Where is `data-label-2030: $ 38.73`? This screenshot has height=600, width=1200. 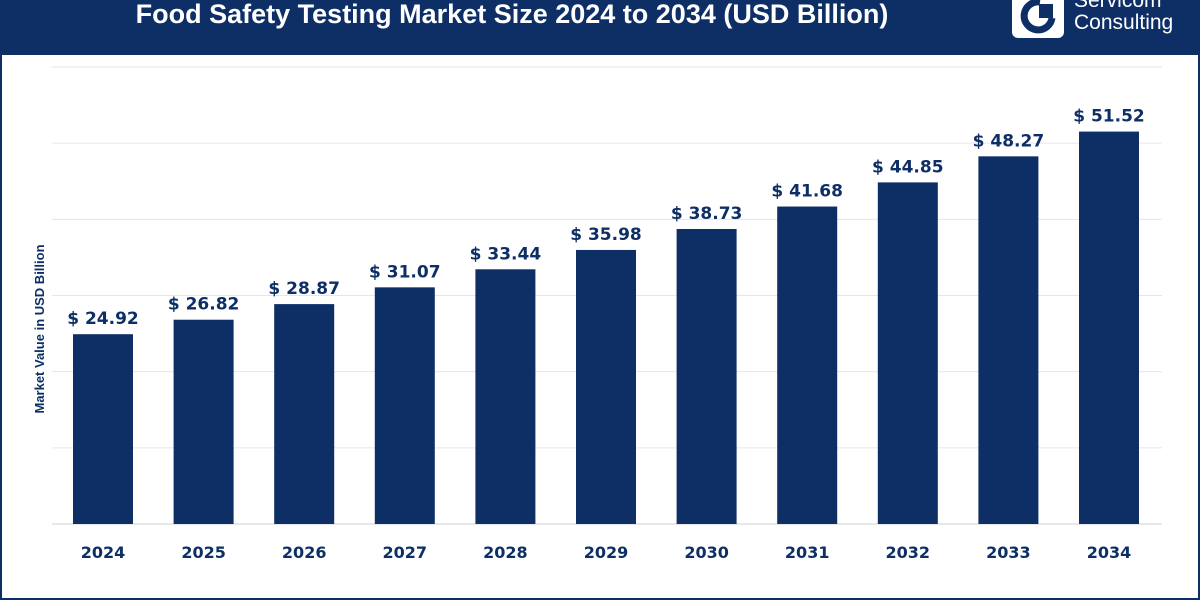
data-label-2030: $ 38.73 is located at coordinates (707, 214).